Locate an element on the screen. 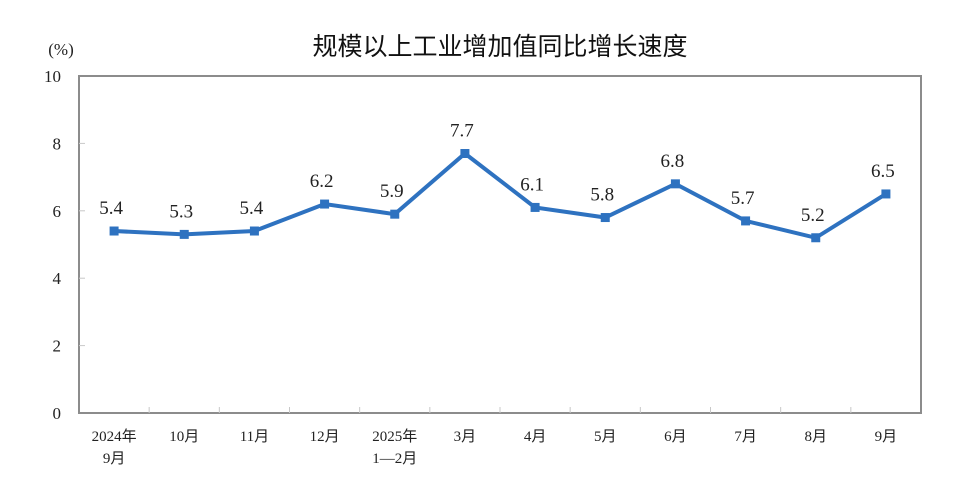 Image resolution: width=966 pixels, height=500 pixels. y-tick-label: 8 is located at coordinates (57, 143).